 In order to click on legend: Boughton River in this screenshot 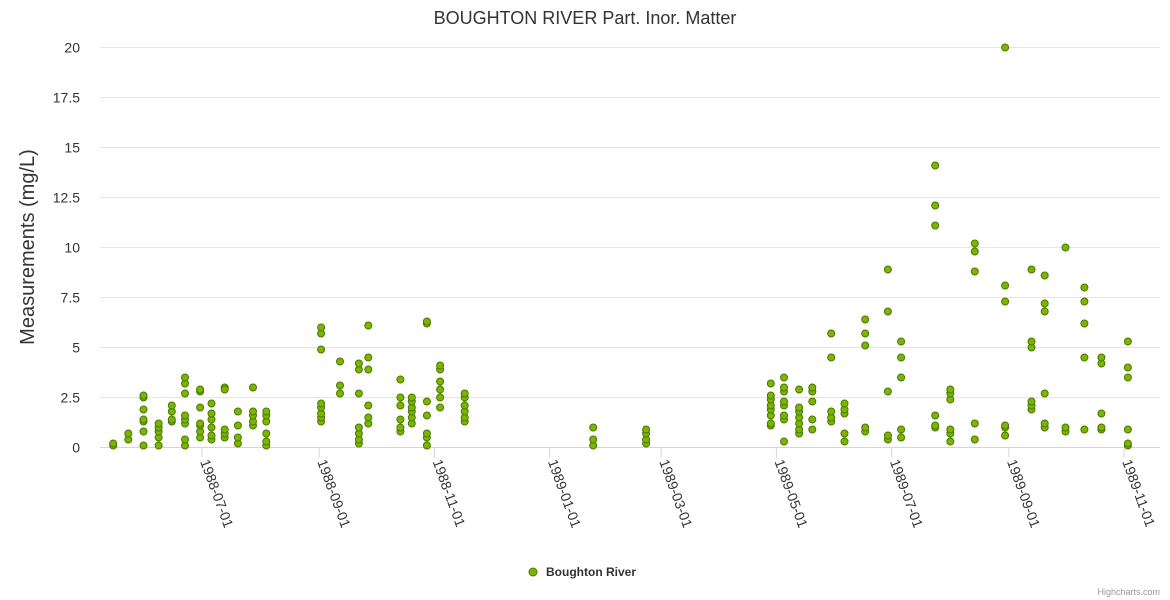, I will do `click(582, 572)`.